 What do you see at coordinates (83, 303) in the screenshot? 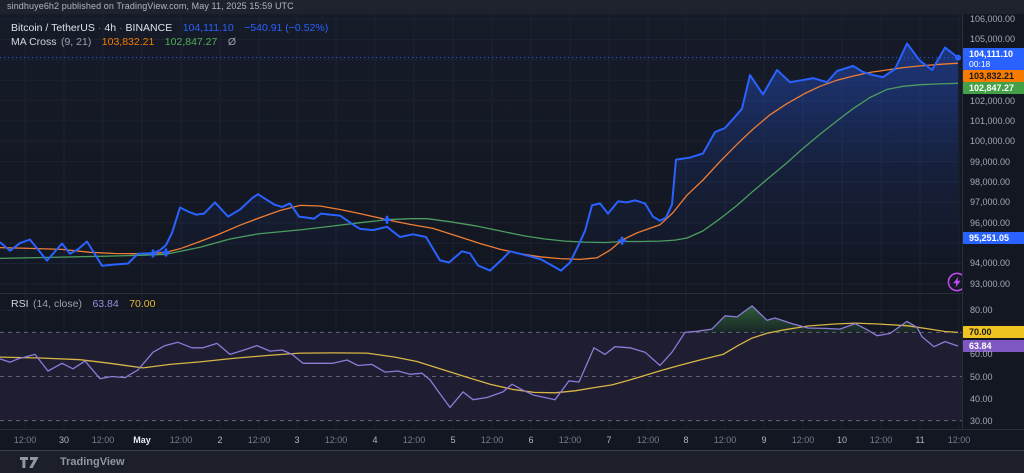
I see `rsi-legend: RSI (14, close) 63.84 70.00` at bounding box center [83, 303].